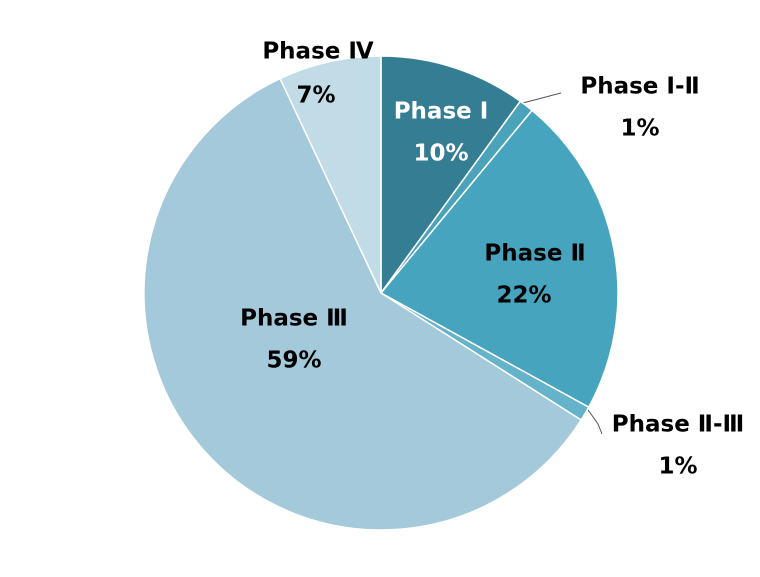 The height and width of the screenshot is (577, 760). What do you see at coordinates (523, 296) in the screenshot?
I see `slice-value-label: 22%` at bounding box center [523, 296].